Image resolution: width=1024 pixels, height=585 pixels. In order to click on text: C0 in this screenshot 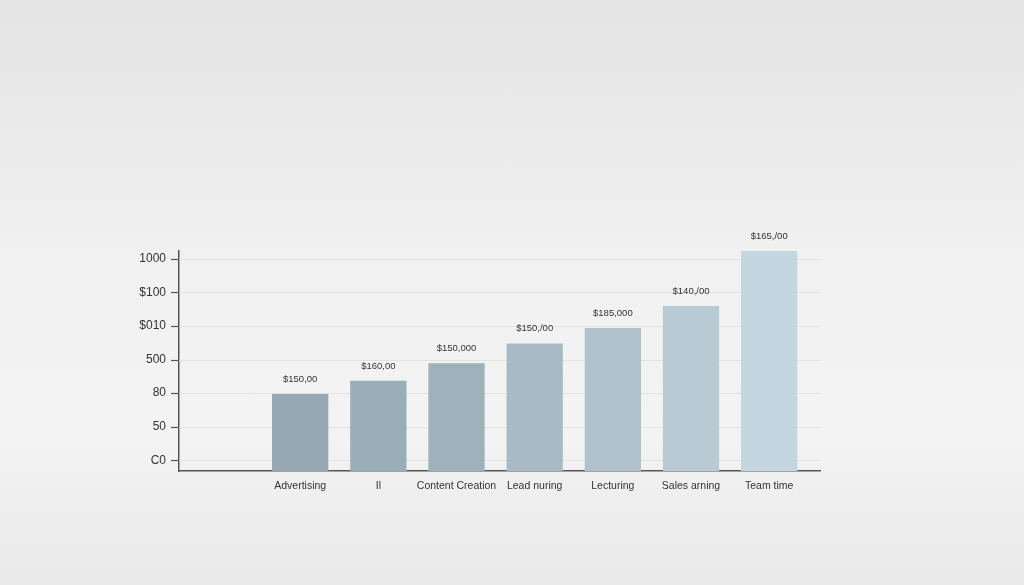, I will do `click(158, 459)`.